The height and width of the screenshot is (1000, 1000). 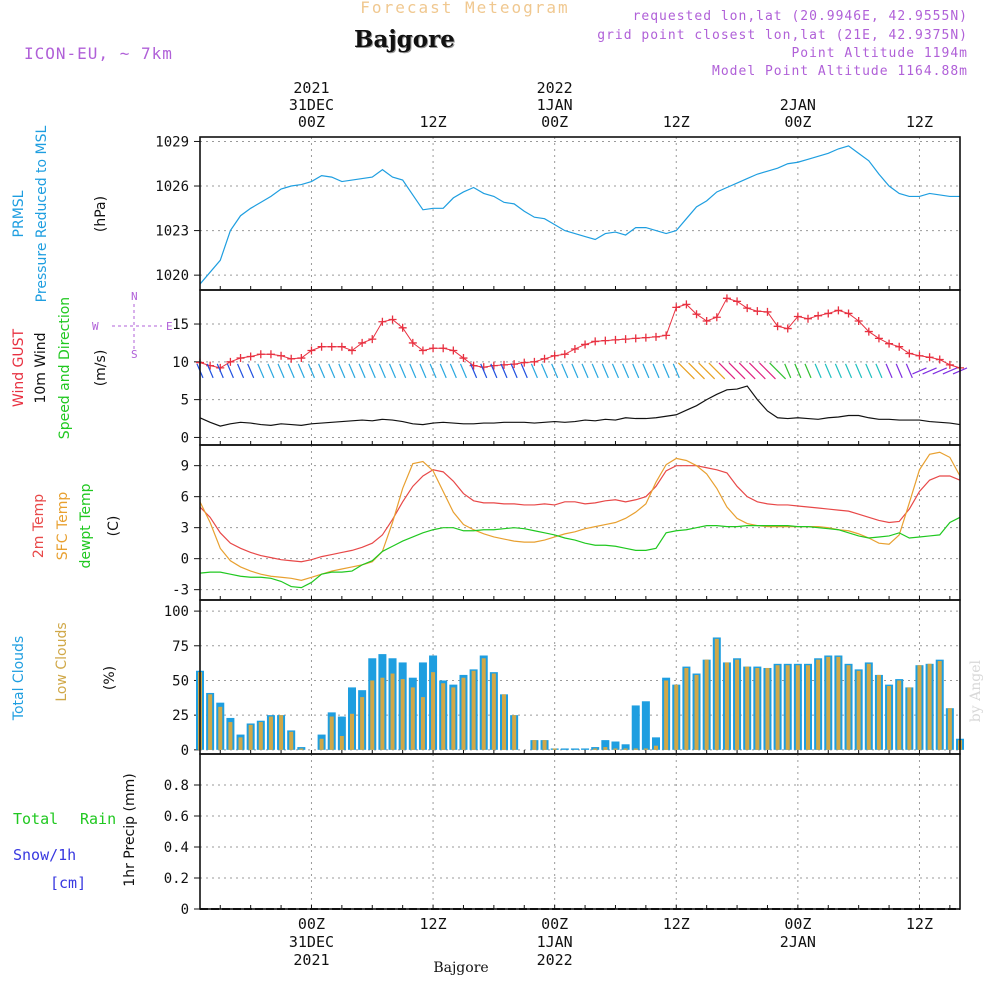 I want to click on bottom-time-label: 1JAN, so click(x=555, y=942).